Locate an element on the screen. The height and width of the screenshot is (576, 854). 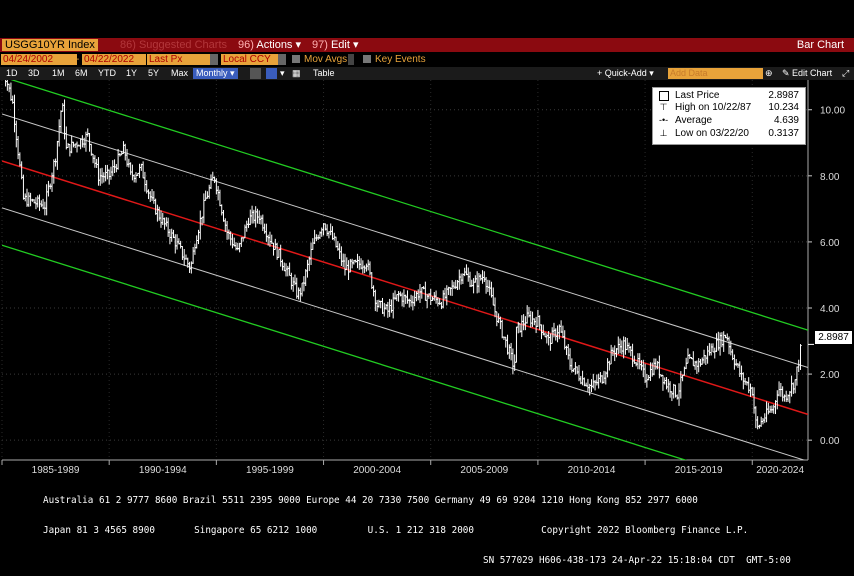
table-icon: ▦ is located at coordinates (296, 73).